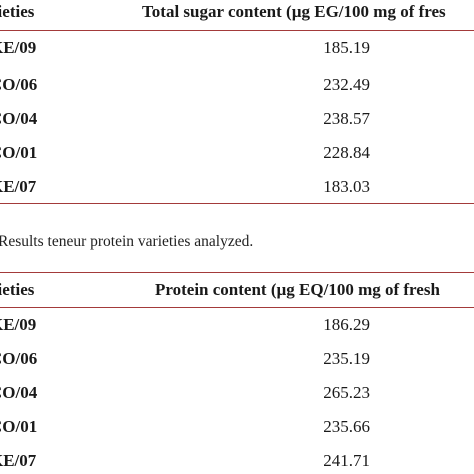 This screenshot has width=474, height=474. I want to click on table2-row-variety: KE/09, so click(18, 324).